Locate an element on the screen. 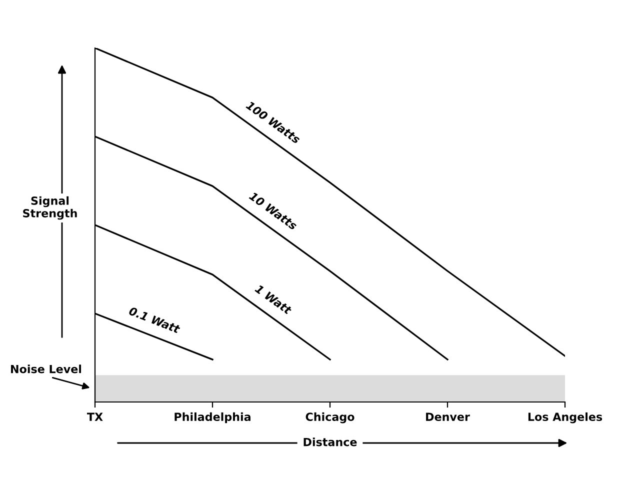  x-tick-label: Denver is located at coordinates (448, 417).